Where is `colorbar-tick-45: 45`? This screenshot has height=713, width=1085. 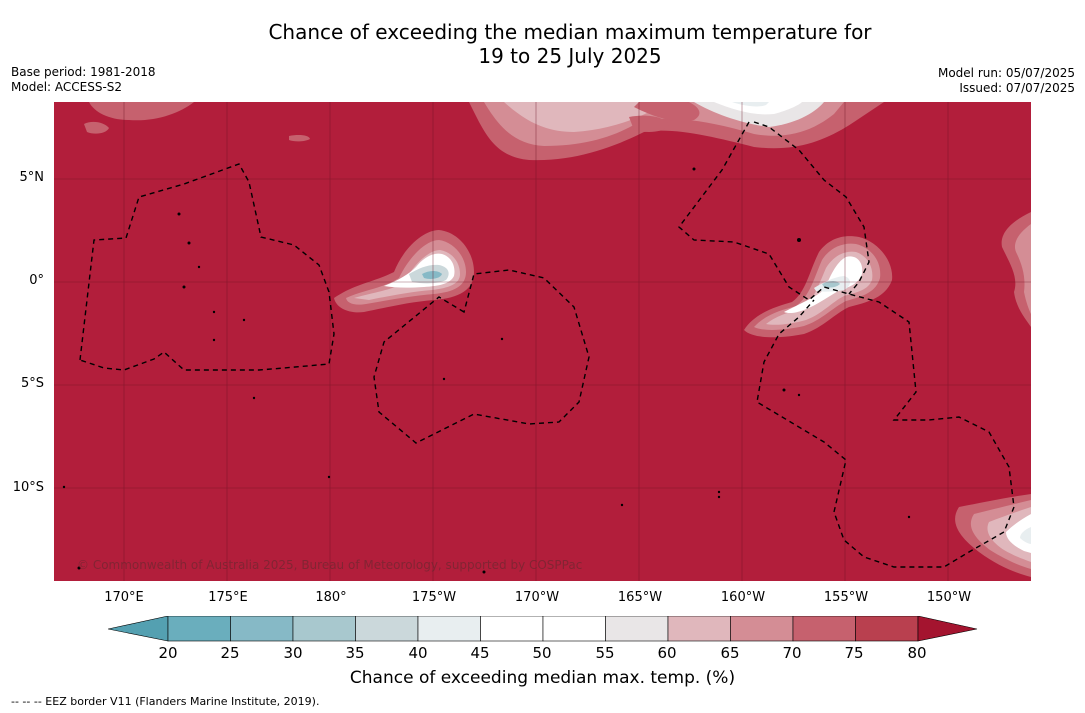
colorbar-tick-45: 45 is located at coordinates (480, 653).